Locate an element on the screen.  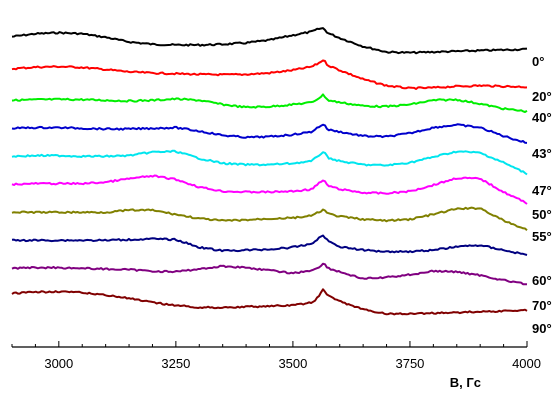
angle-label-8: 70° is located at coordinates (542, 305).